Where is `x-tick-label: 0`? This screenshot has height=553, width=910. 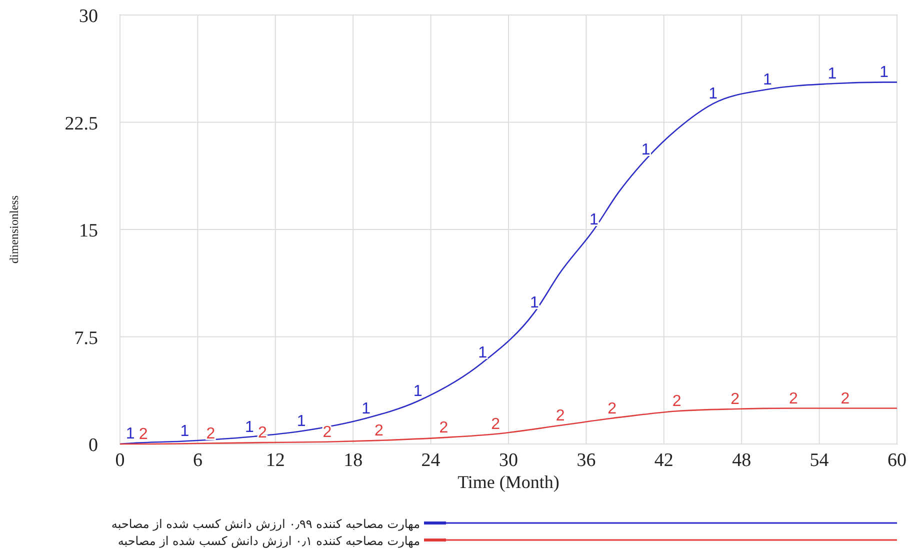
x-tick-label: 0 is located at coordinates (120, 460).